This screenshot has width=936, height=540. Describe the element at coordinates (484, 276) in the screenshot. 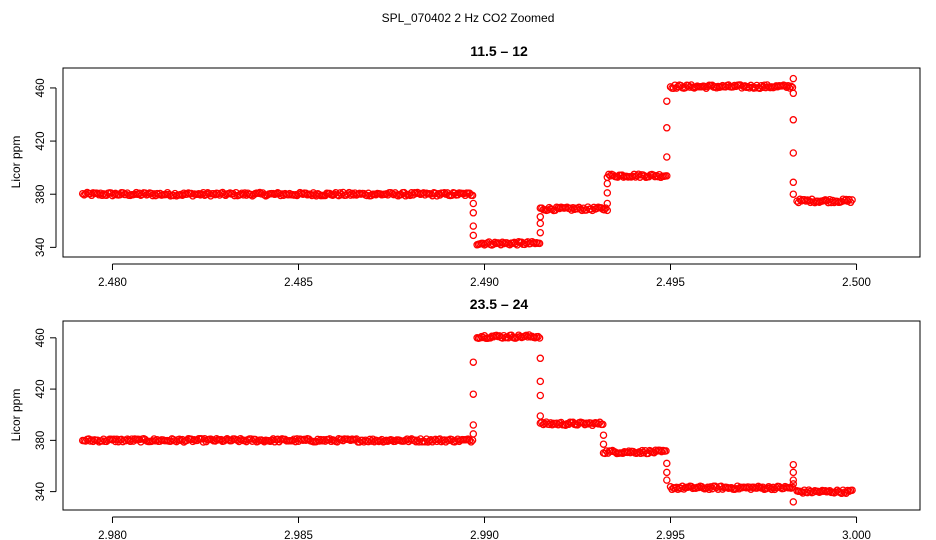

I see `x-axis-top: 2.480 2.485 2.490 2.495 2.500` at that location.